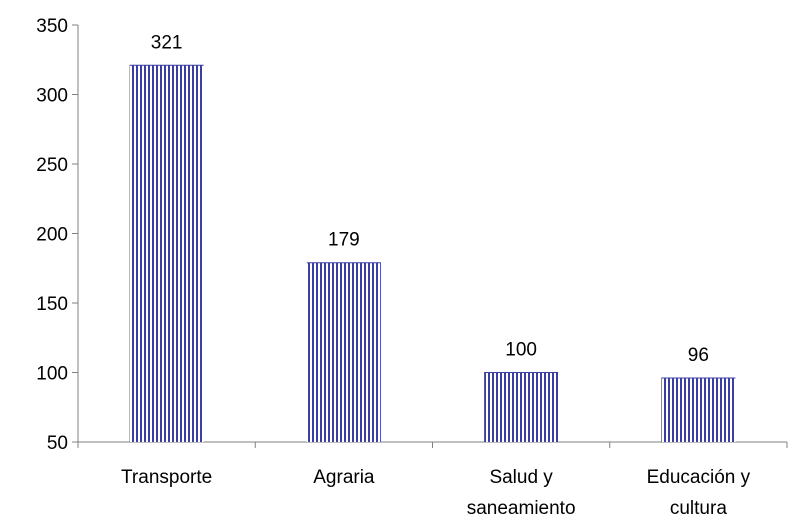 This screenshot has width=789, height=519. Describe the element at coordinates (698, 508) in the screenshot. I see `x-category-label: cultura` at that location.